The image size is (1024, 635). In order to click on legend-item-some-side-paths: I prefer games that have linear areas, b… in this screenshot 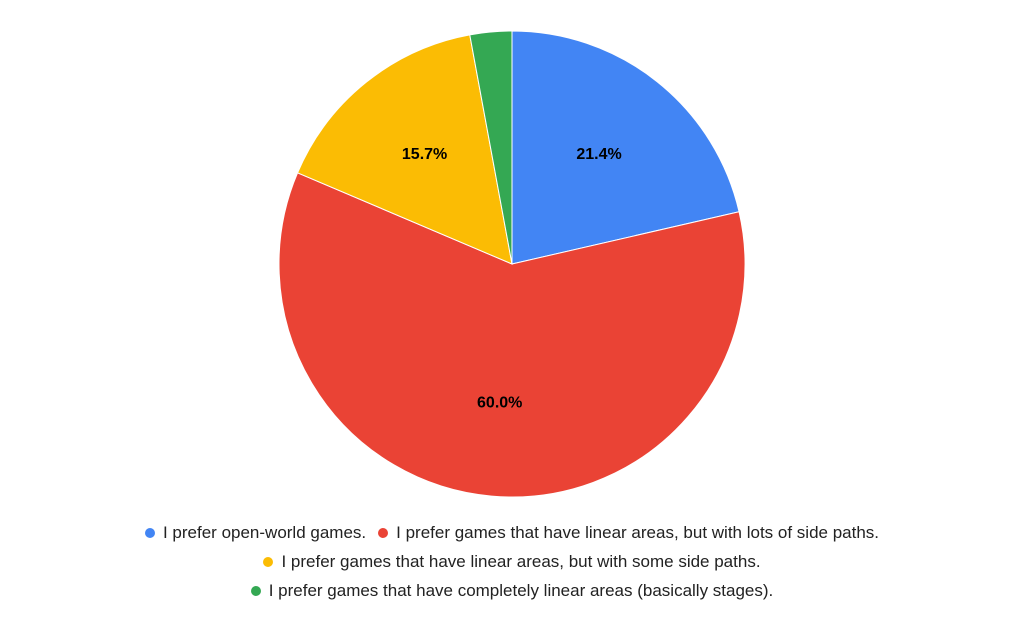, I will do `click(512, 561)`.